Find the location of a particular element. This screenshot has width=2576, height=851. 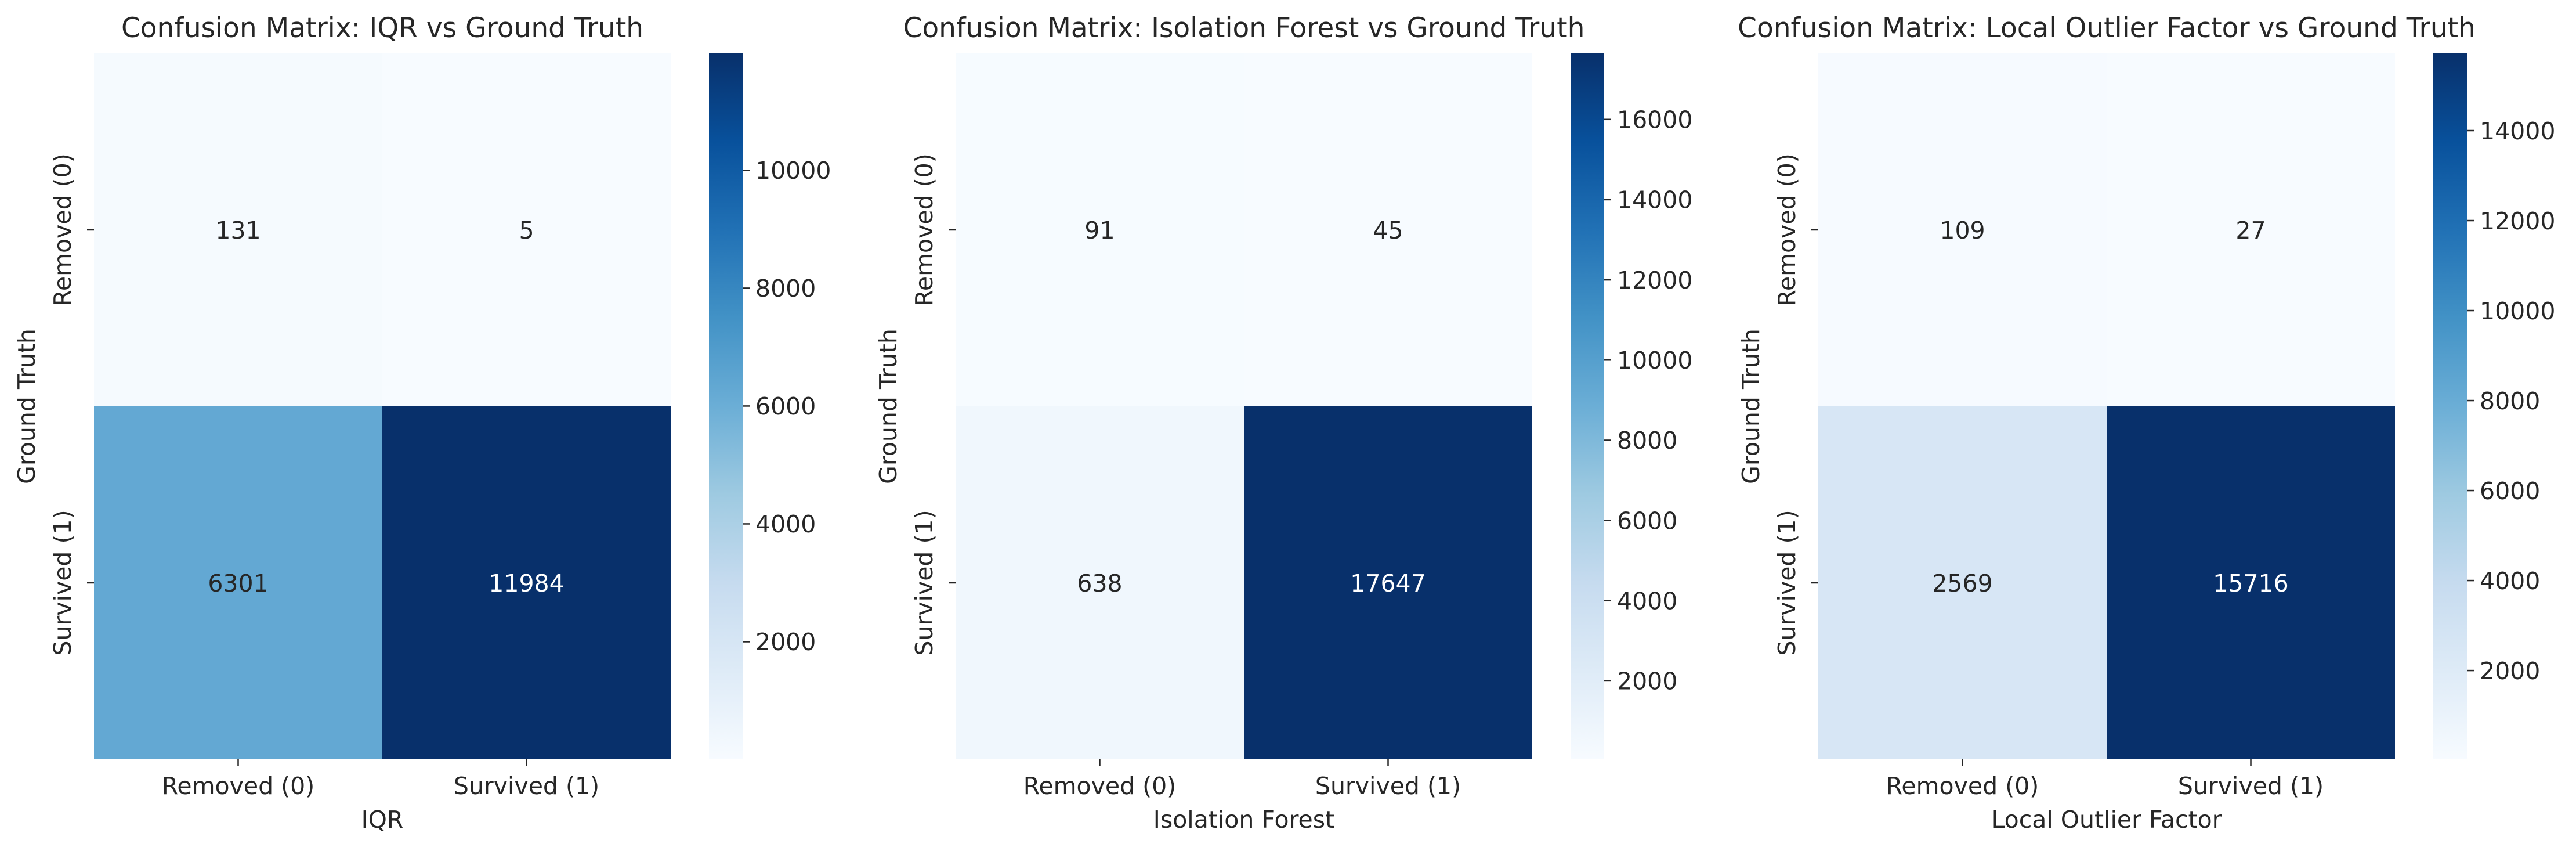

x-axis-label: IQR is located at coordinates (382, 820).